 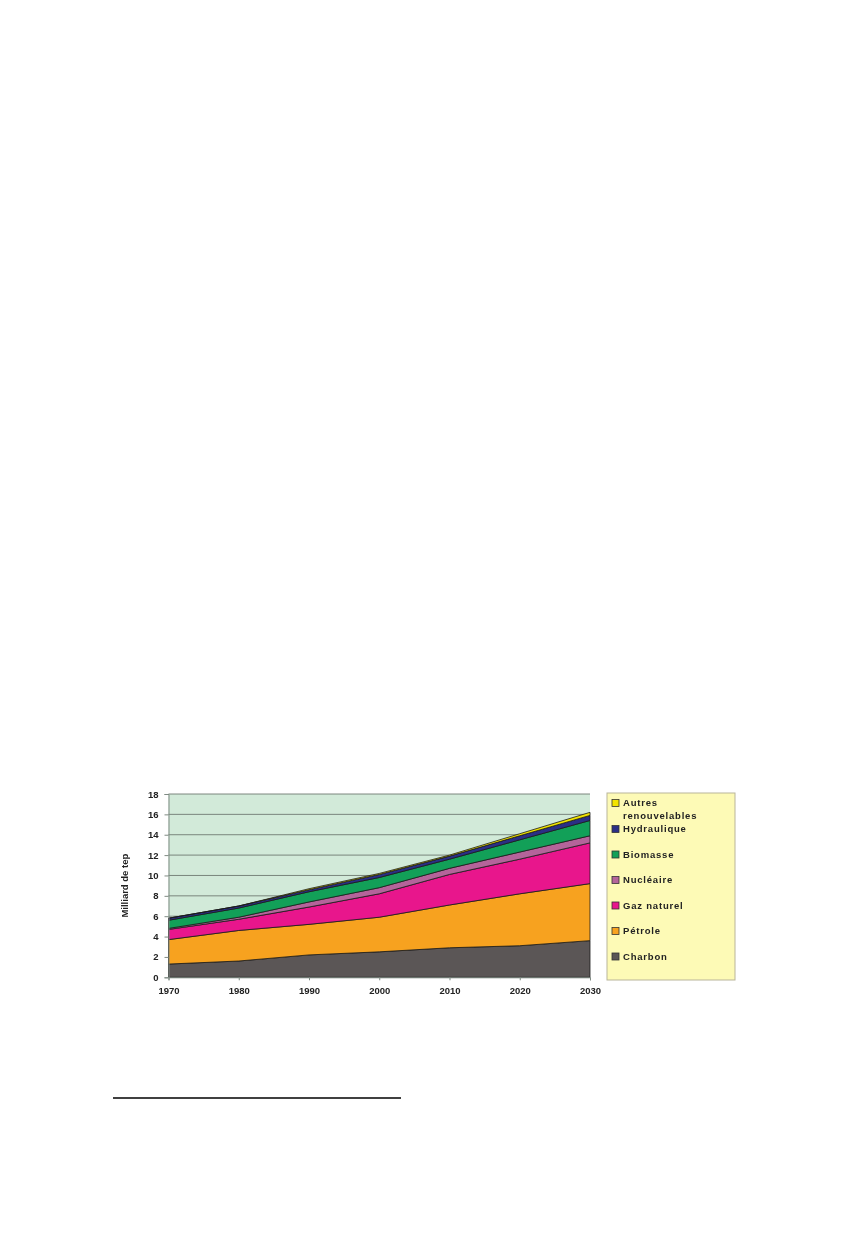 What do you see at coordinates (309, 991) in the screenshot?
I see `x-tick-label: 1990` at bounding box center [309, 991].